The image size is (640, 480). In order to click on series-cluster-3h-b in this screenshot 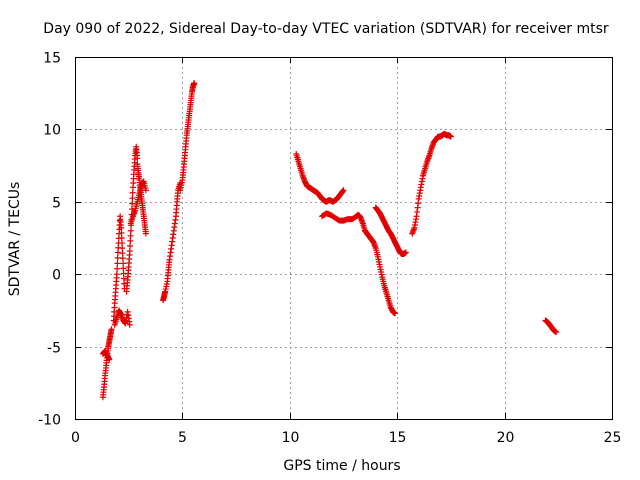, I will do `click(138, 202)`.